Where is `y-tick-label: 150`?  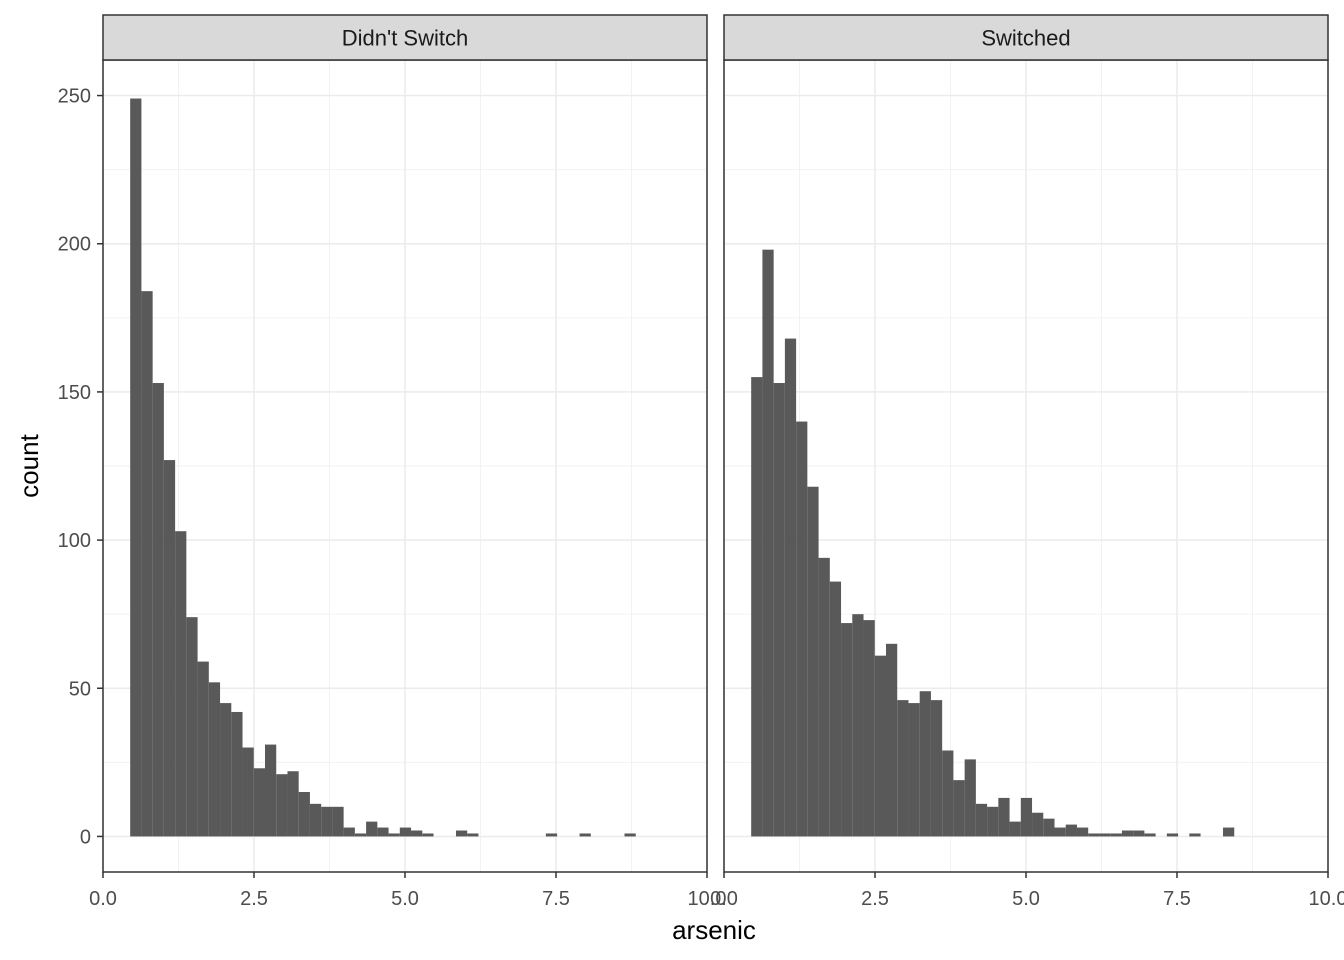
y-tick-label: 150 is located at coordinates (74, 393).